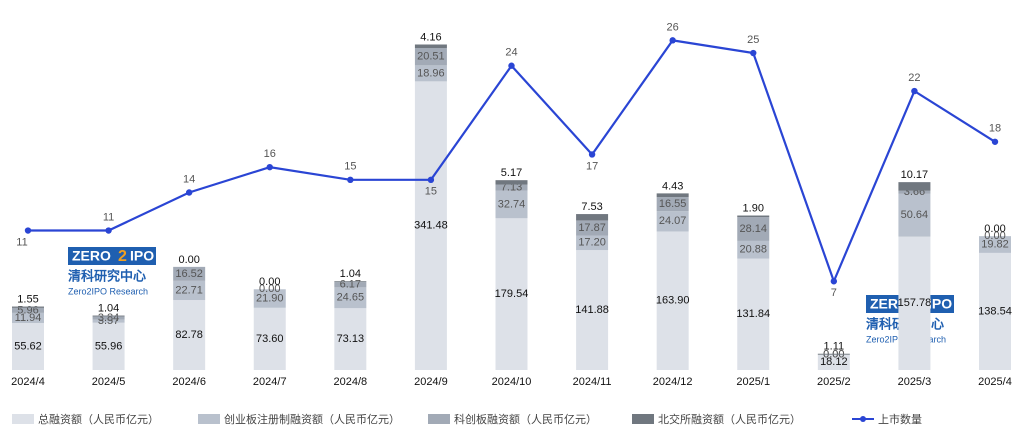  Describe the element at coordinates (312, 419) in the screenshot. I see `legend-label: 创业板注册制融资额（人民币亿元）` at that location.